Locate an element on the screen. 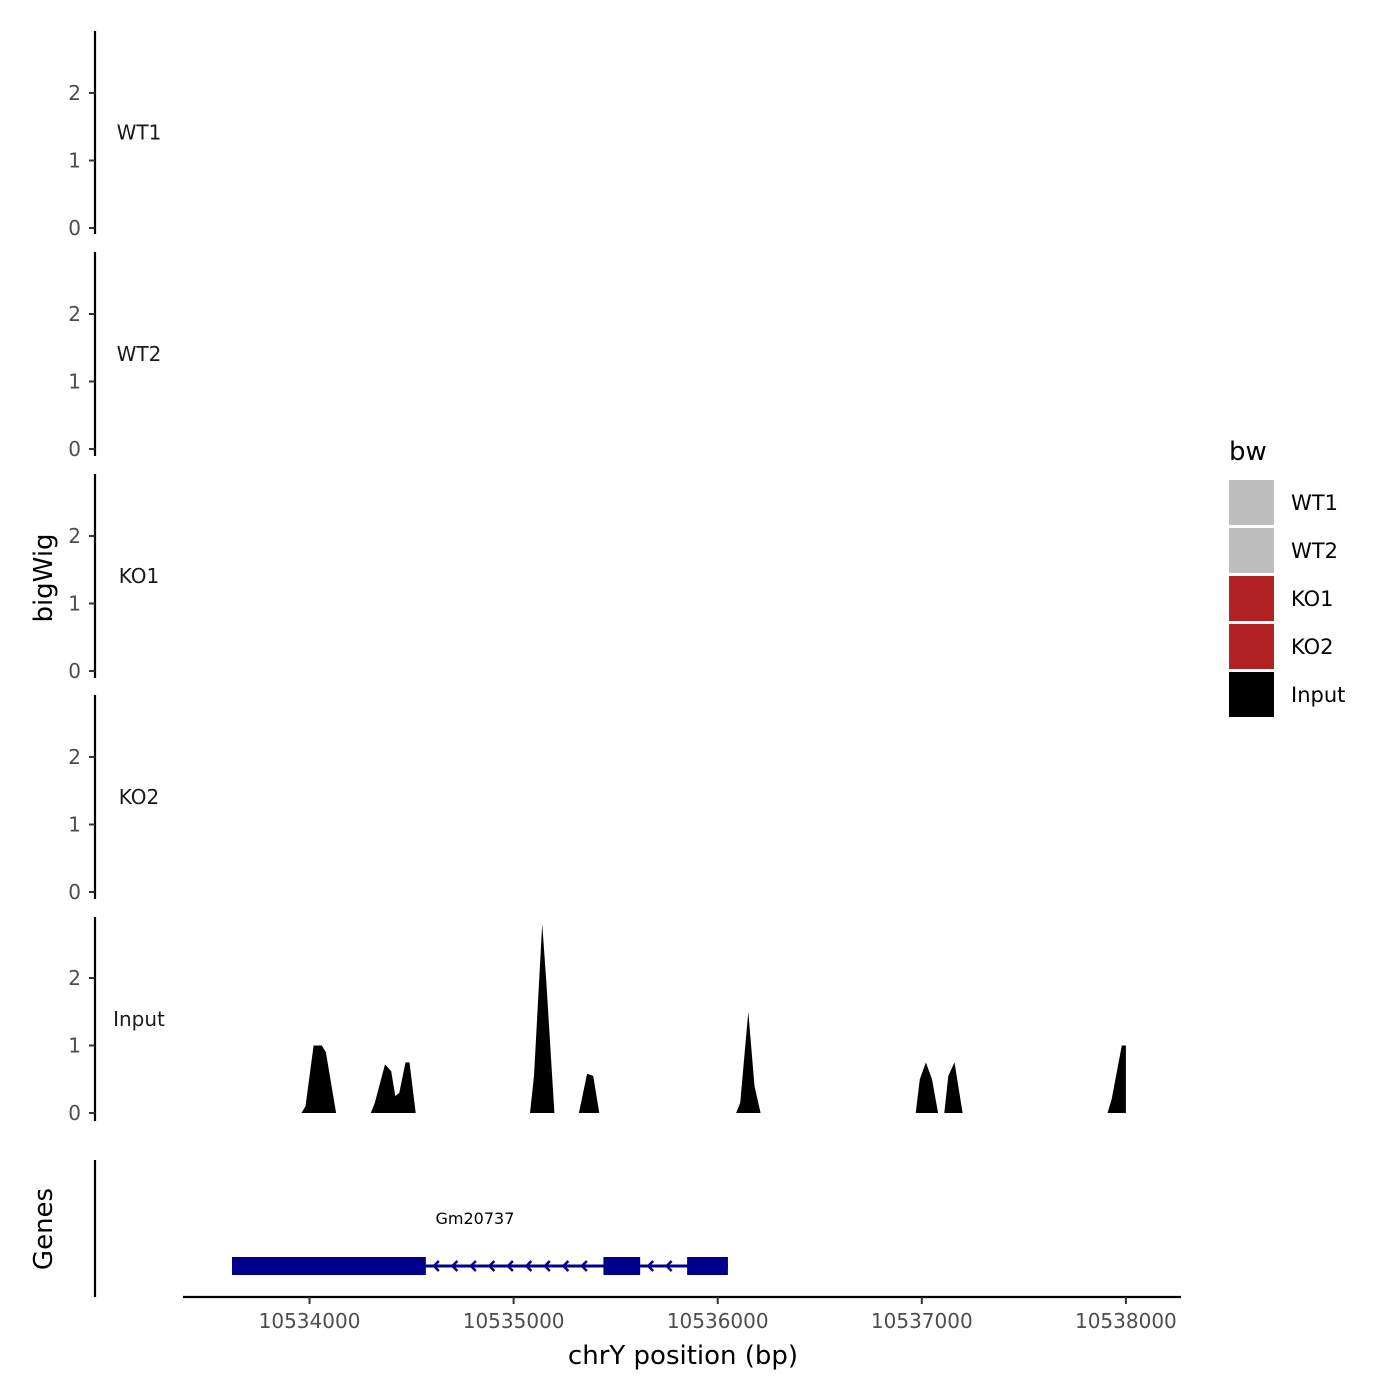  panel-label-wt1: WT1 is located at coordinates (139, 133).